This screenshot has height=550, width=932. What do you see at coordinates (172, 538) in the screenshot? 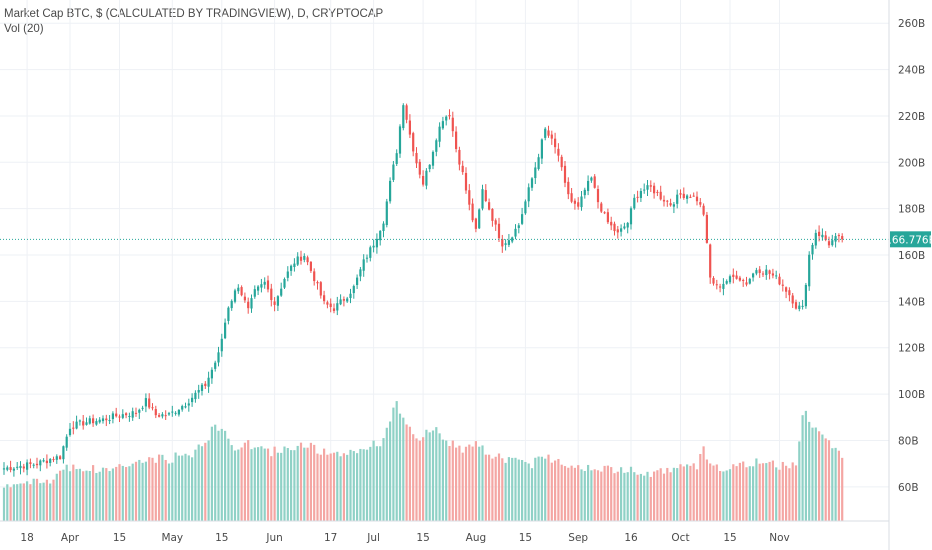
I see `x-tick-label: May` at bounding box center [172, 538].